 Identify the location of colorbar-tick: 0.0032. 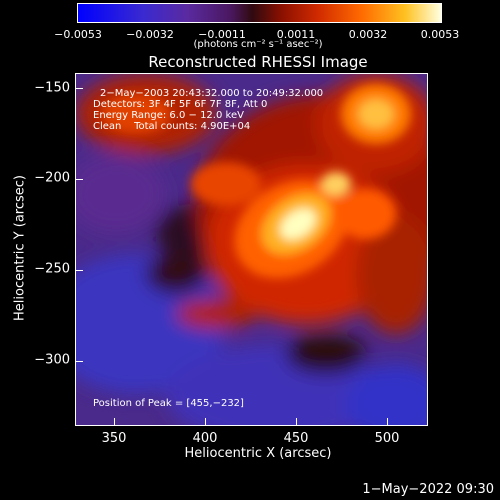
(368, 34).